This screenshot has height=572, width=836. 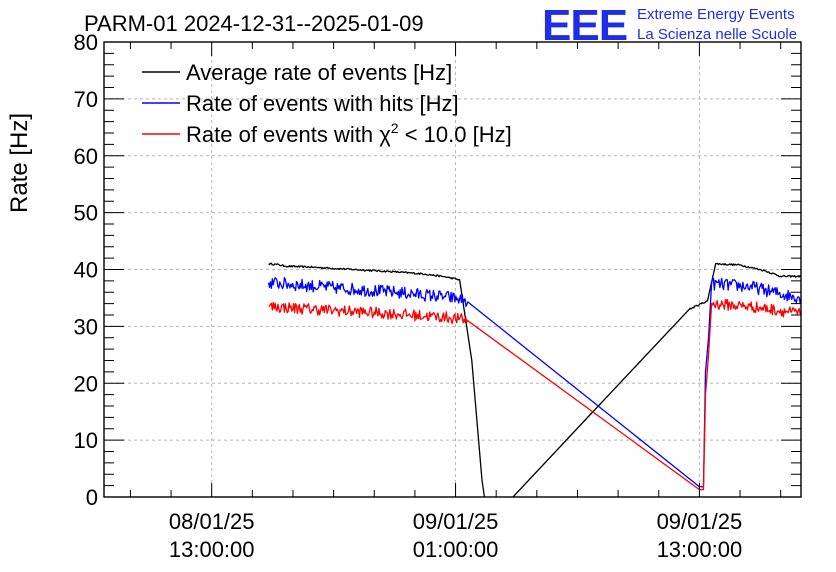 What do you see at coordinates (717, 34) in the screenshot?
I see `logo-line-2: La Scienza nelle Scuole` at bounding box center [717, 34].